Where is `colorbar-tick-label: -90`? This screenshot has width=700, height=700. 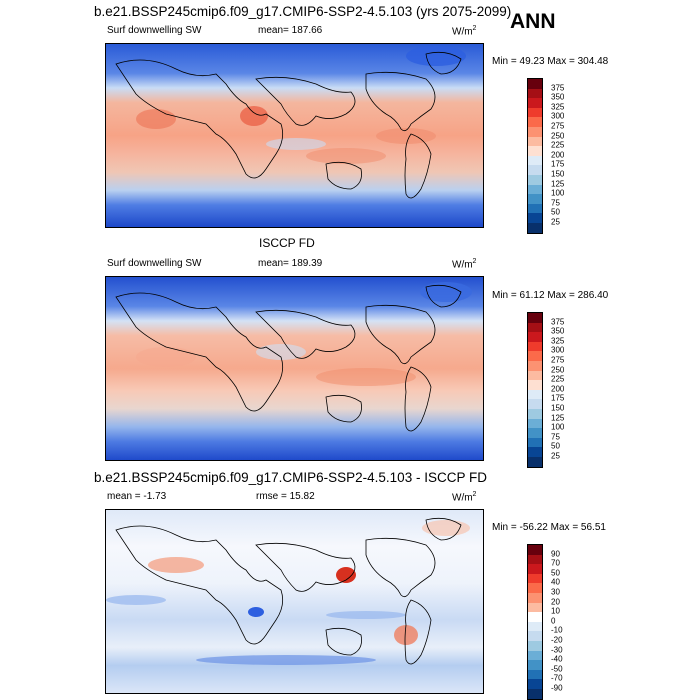
colorbar-tick-label: -90 is located at coordinates (557, 688).